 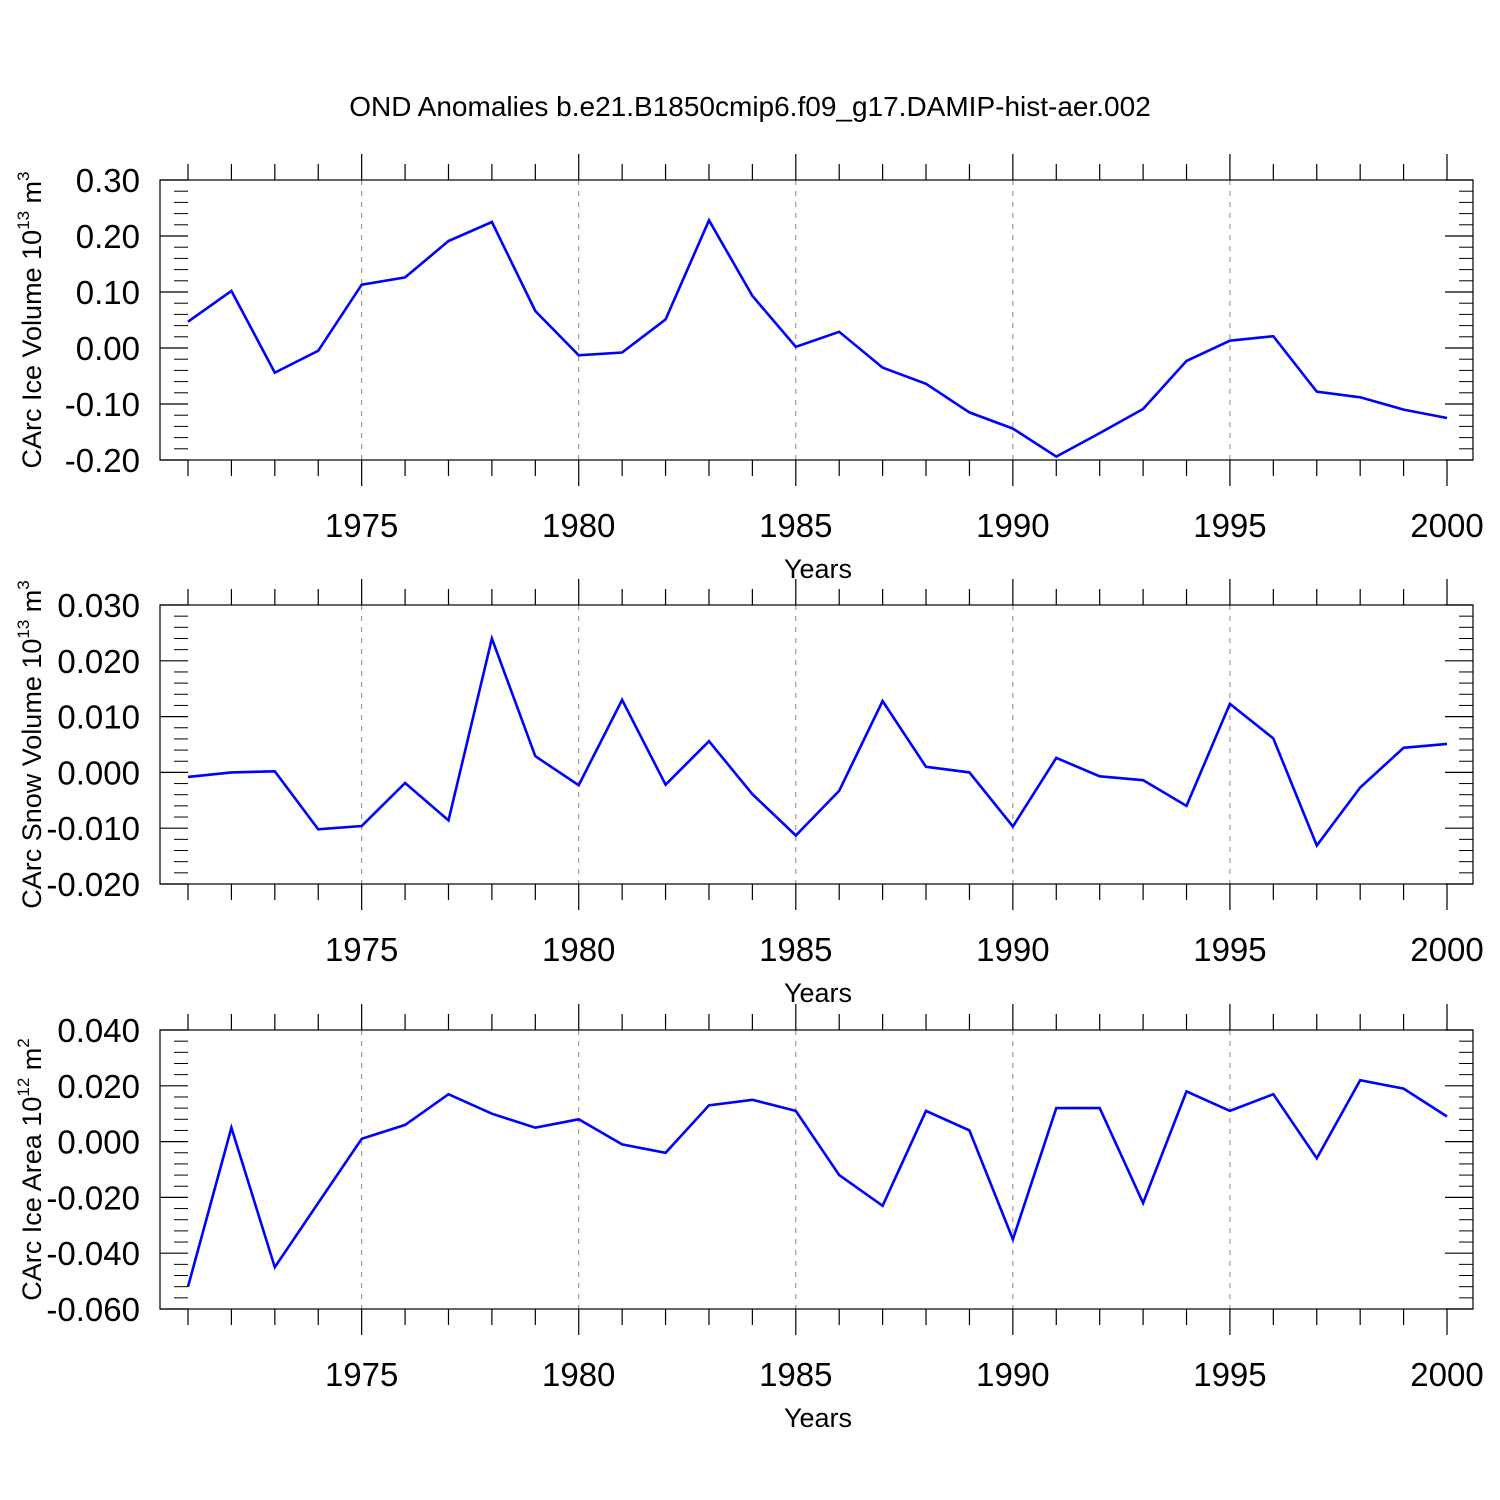 I want to click on y-tick-label: -0.10, so click(x=102, y=404).